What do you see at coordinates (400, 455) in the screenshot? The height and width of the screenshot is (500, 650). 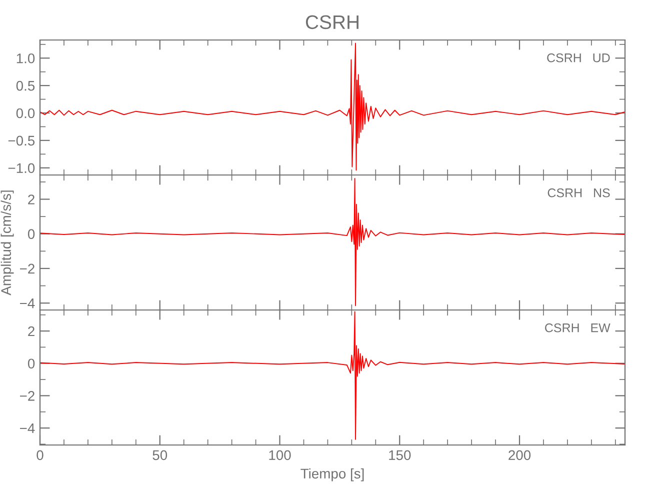 I see `x-tick-label: 150` at bounding box center [400, 455].